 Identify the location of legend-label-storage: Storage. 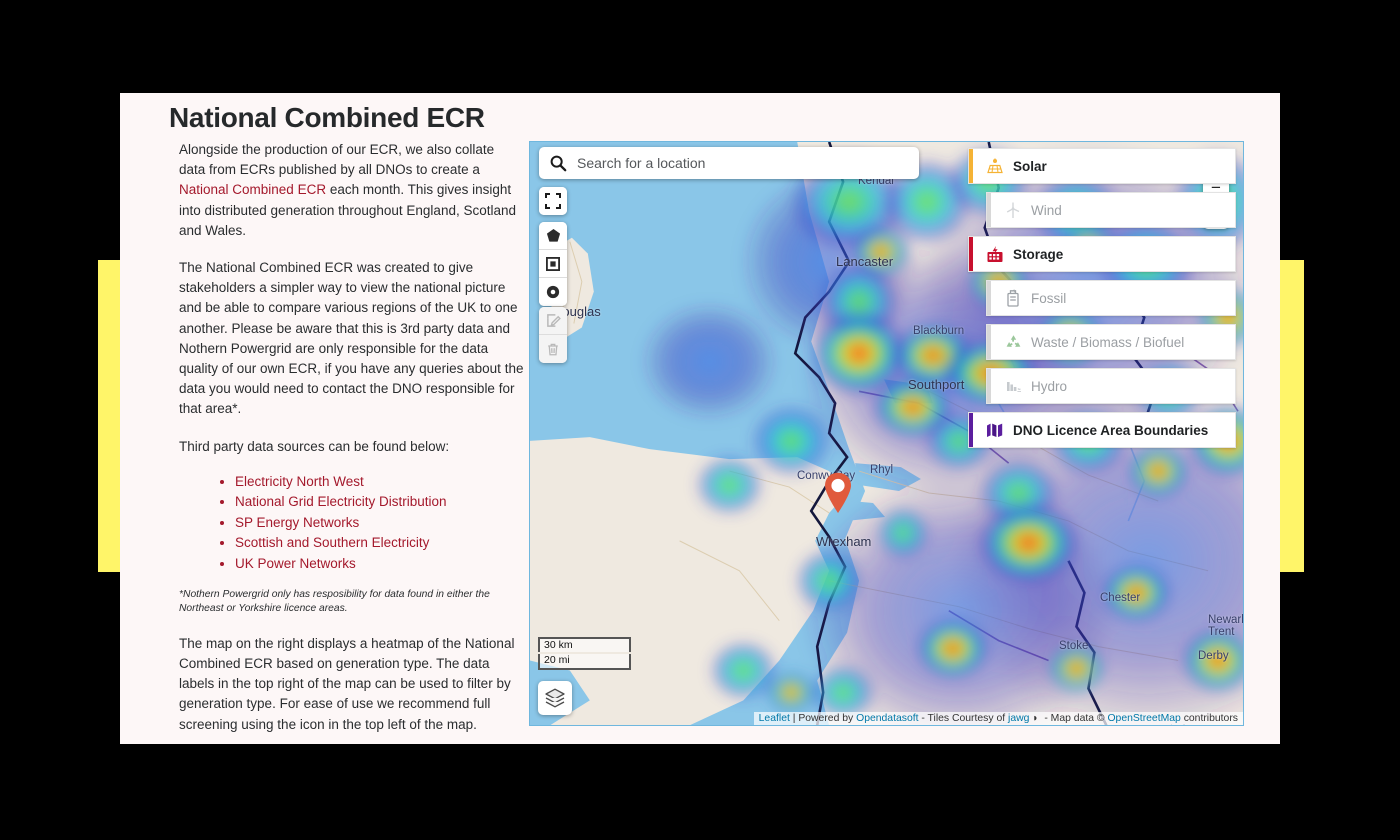
(1038, 254).